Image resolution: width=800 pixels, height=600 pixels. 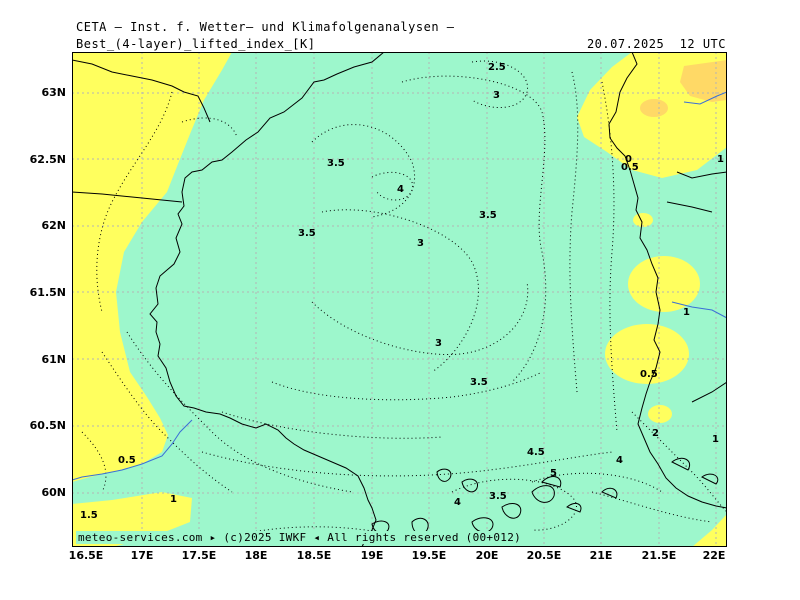 I want to click on latitude-label: 61.5N, so click(x=47, y=292).